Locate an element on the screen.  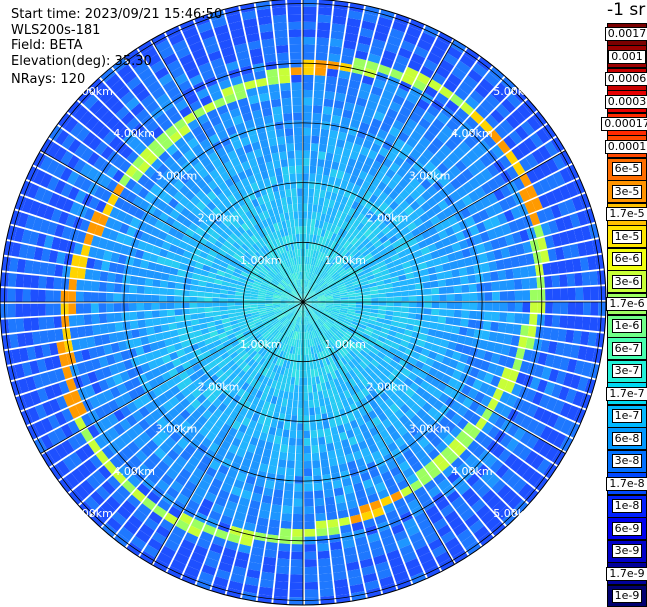
colorbar-cell: 1.7e-6 is located at coordinates (626, 304).